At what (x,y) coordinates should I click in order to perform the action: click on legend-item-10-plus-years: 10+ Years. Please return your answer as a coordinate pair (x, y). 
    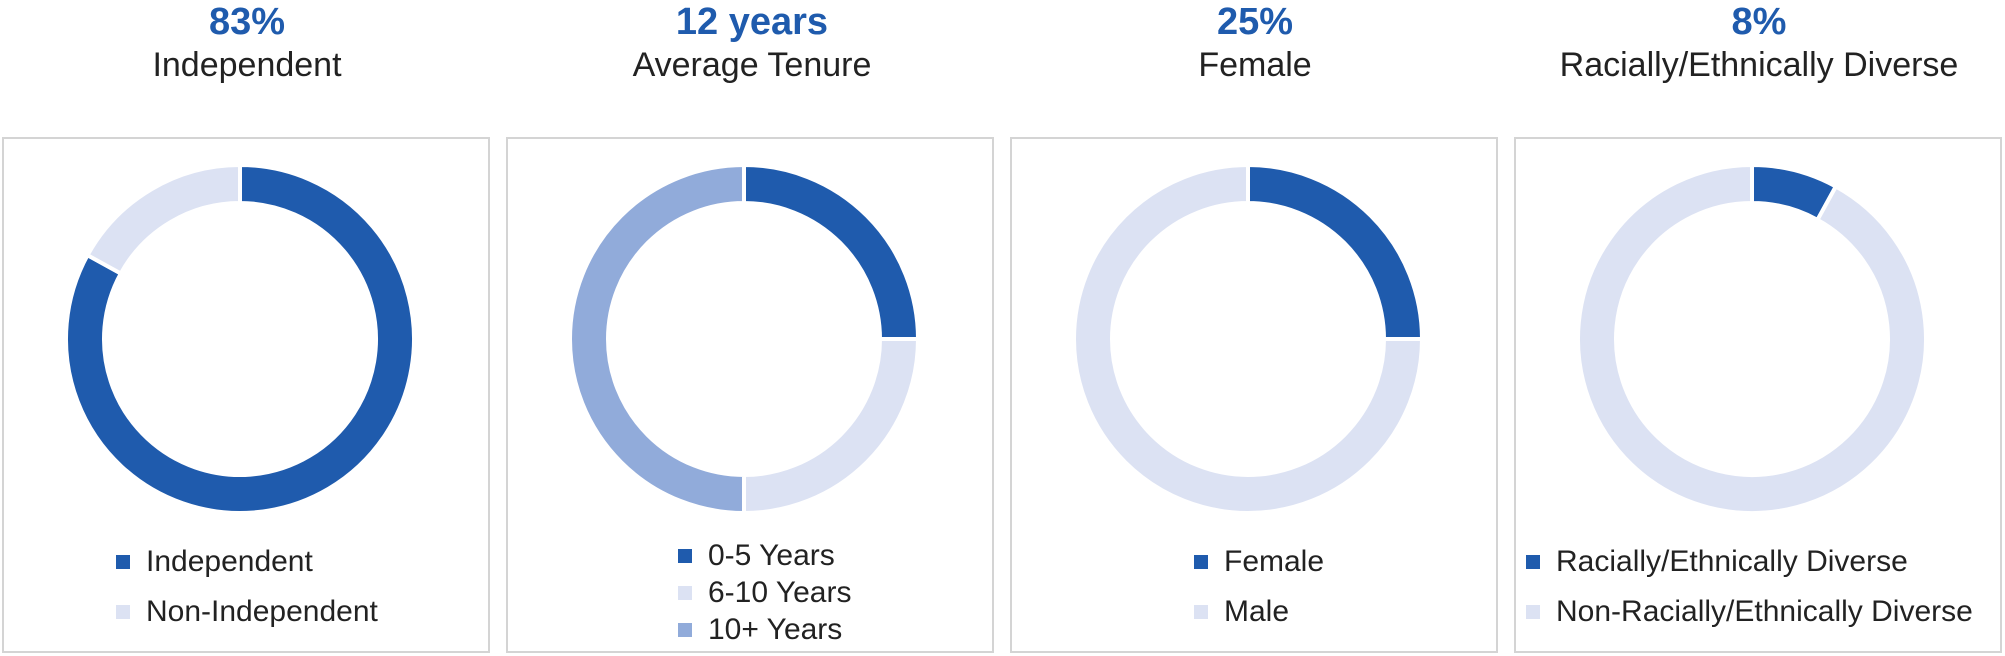
    Looking at the image, I should click on (920, 629).